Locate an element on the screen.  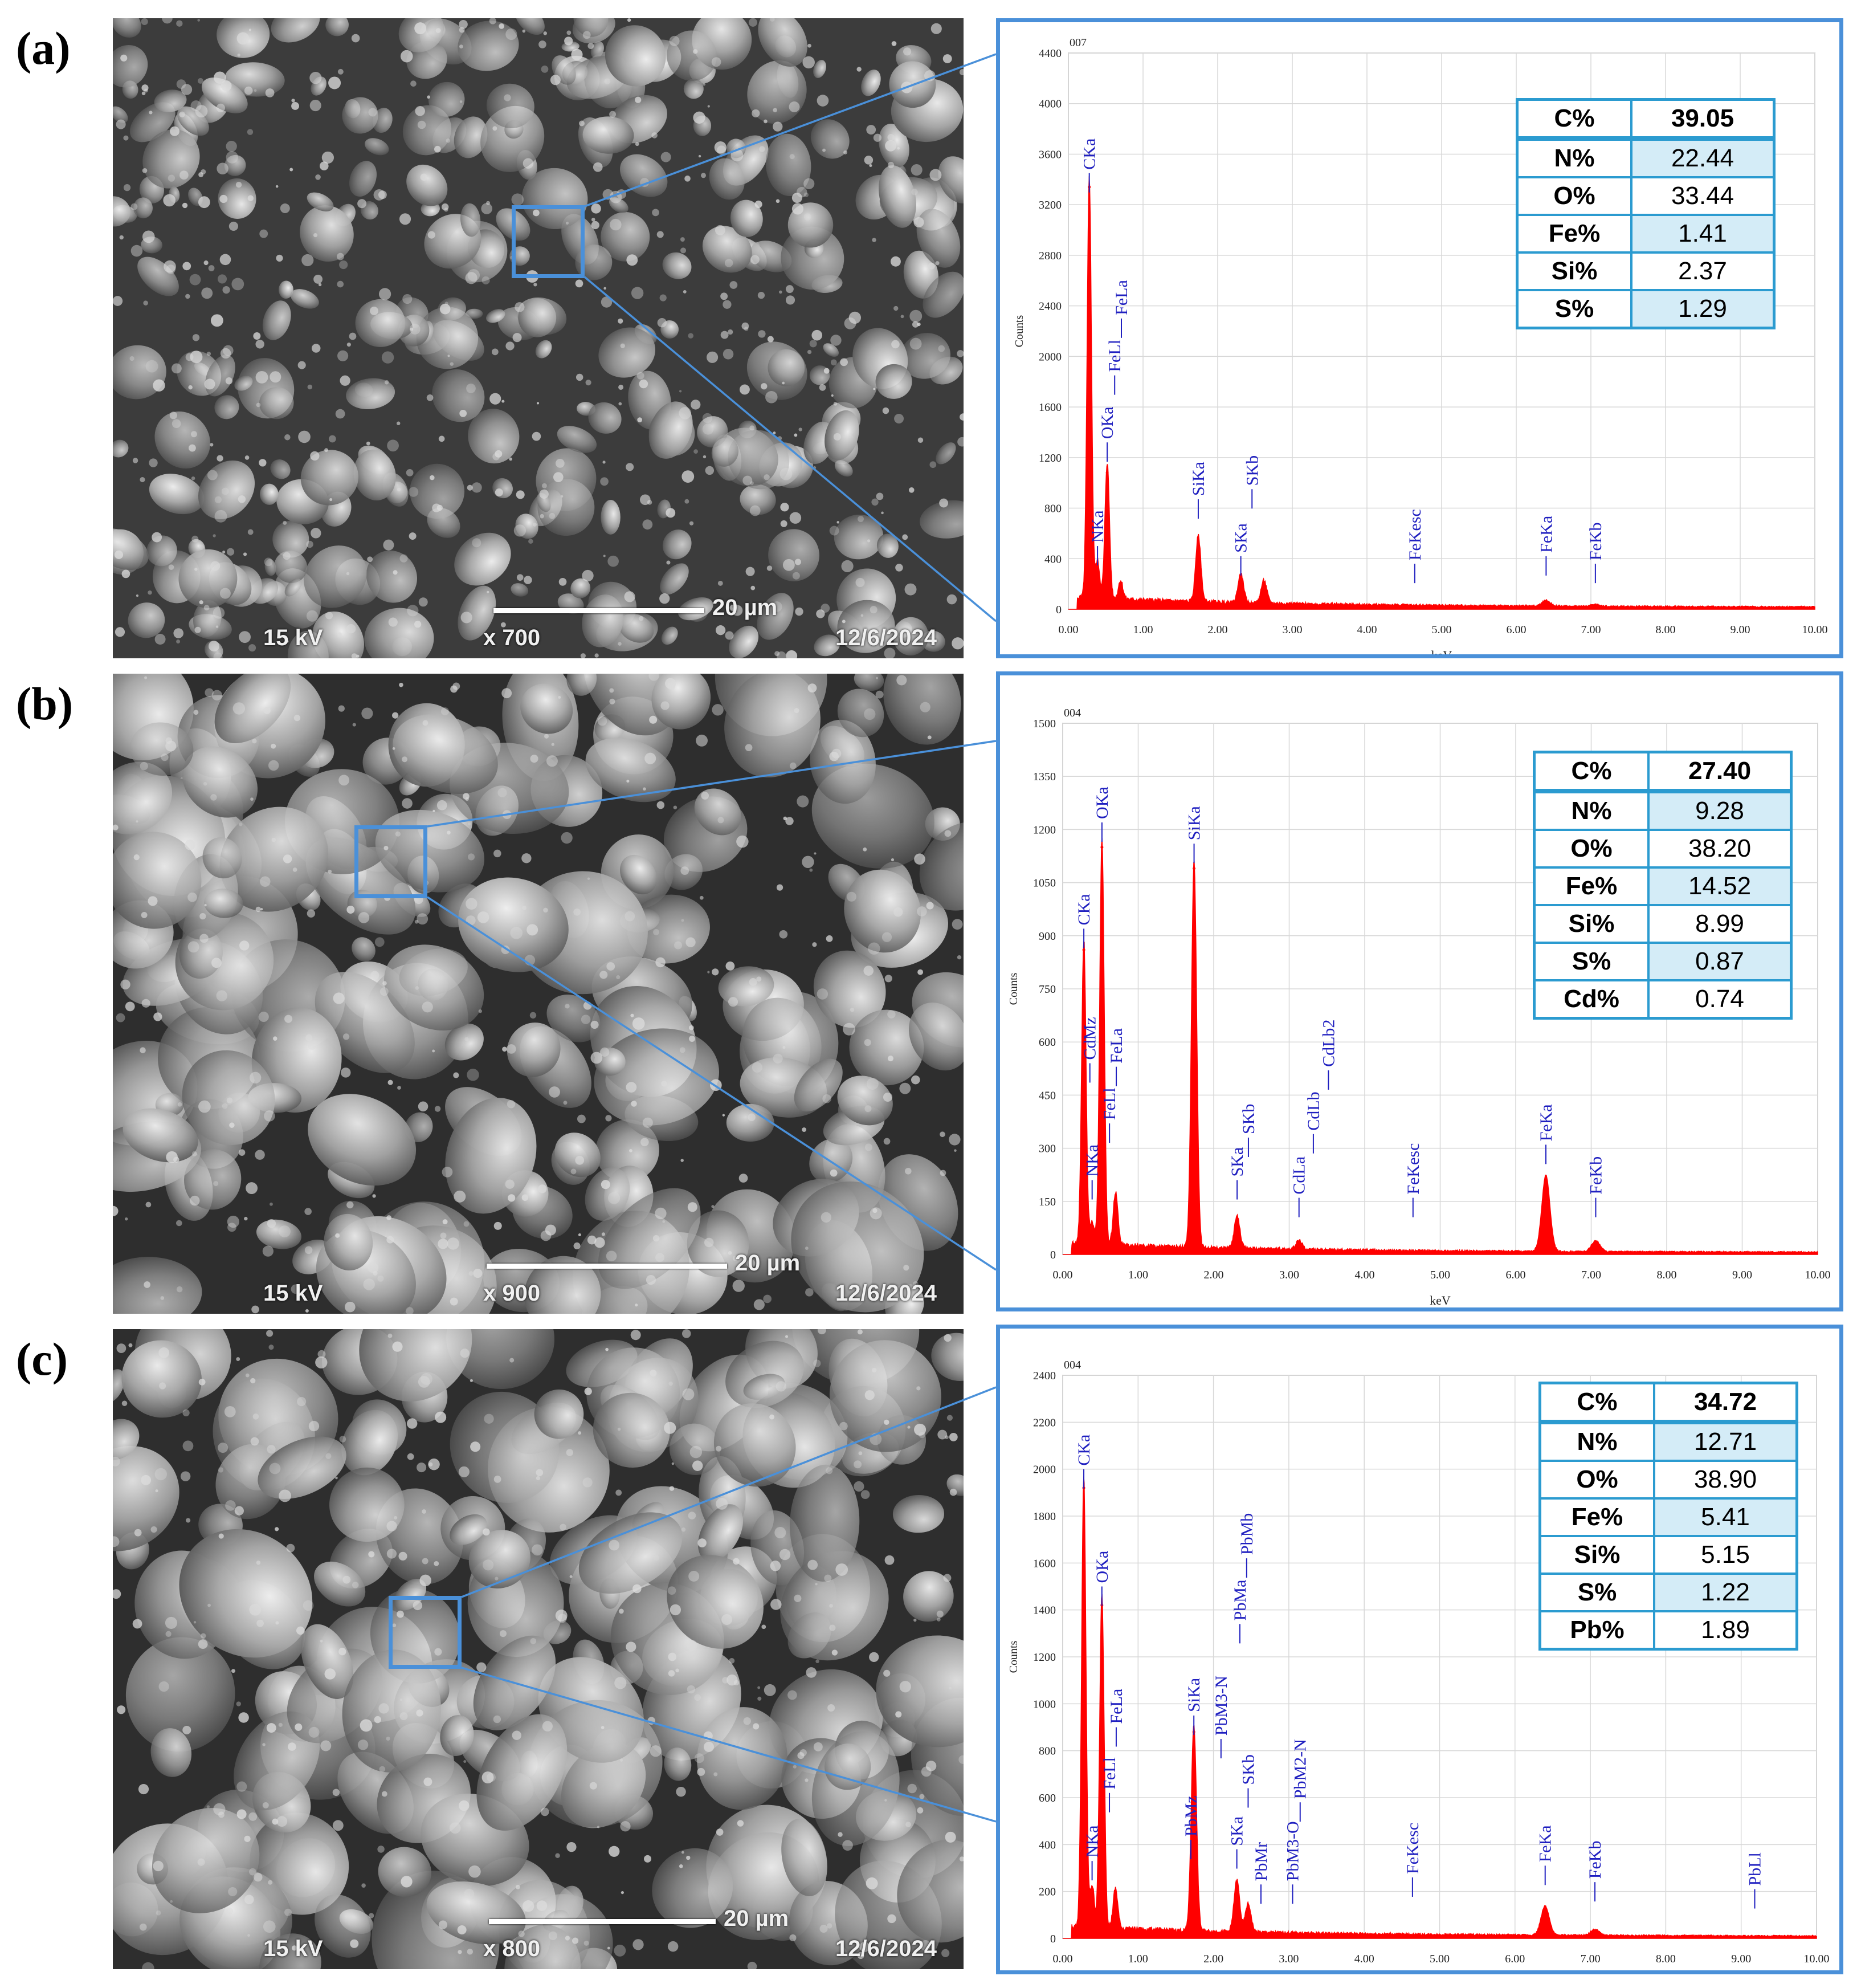
composition-row: N% 12.71 is located at coordinates (1668, 1441).